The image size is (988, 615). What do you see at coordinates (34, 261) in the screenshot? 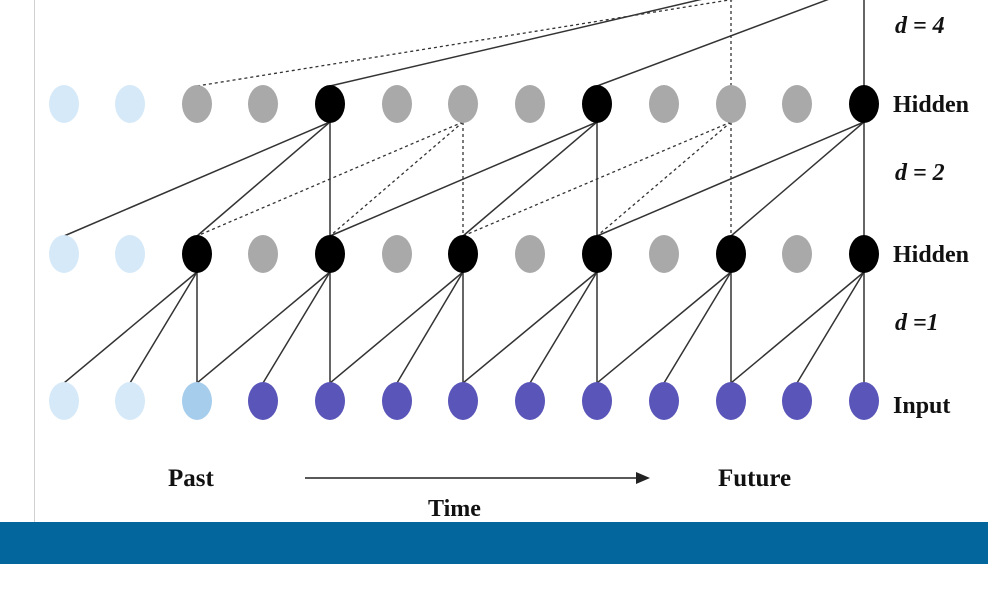
I see `left-border-line` at bounding box center [34, 261].